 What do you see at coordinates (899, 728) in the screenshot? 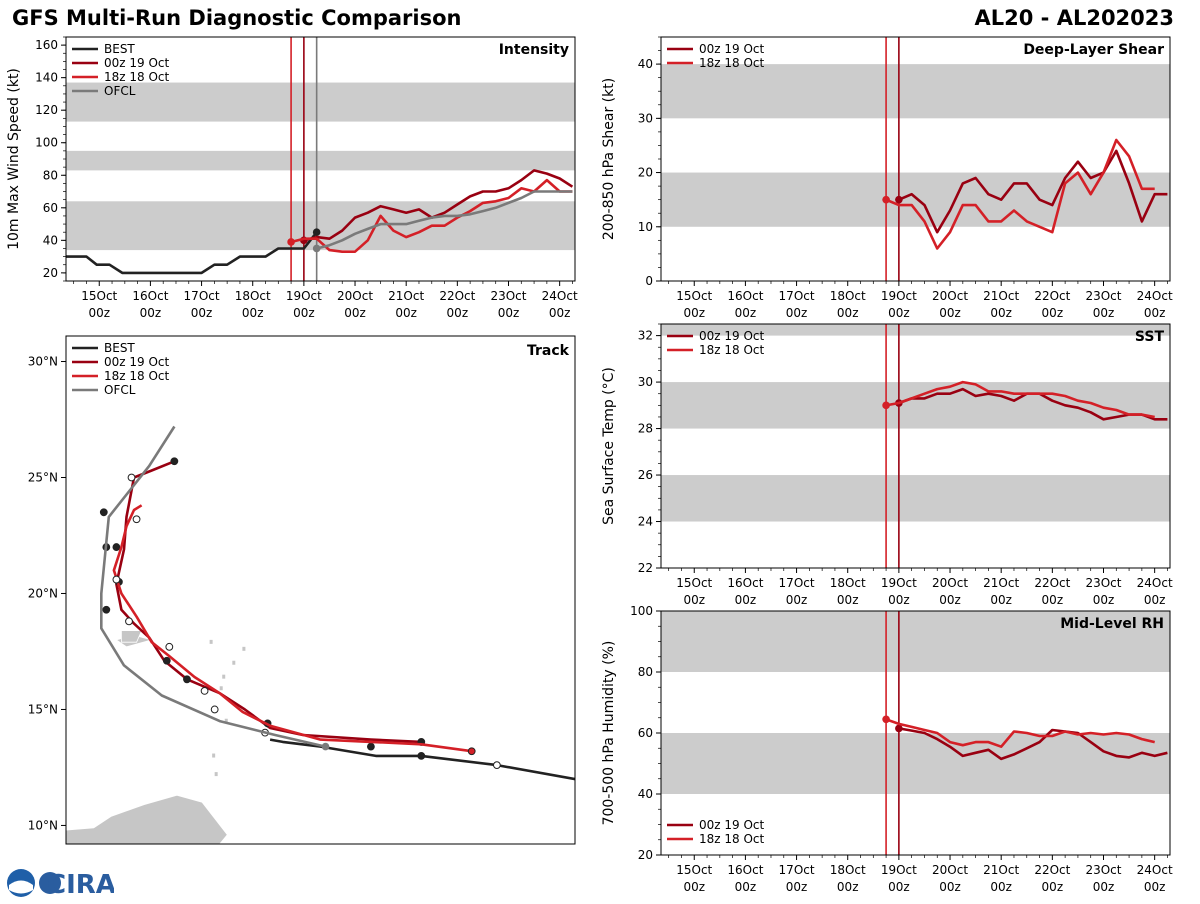
I see `rh-series-marker` at bounding box center [899, 728].